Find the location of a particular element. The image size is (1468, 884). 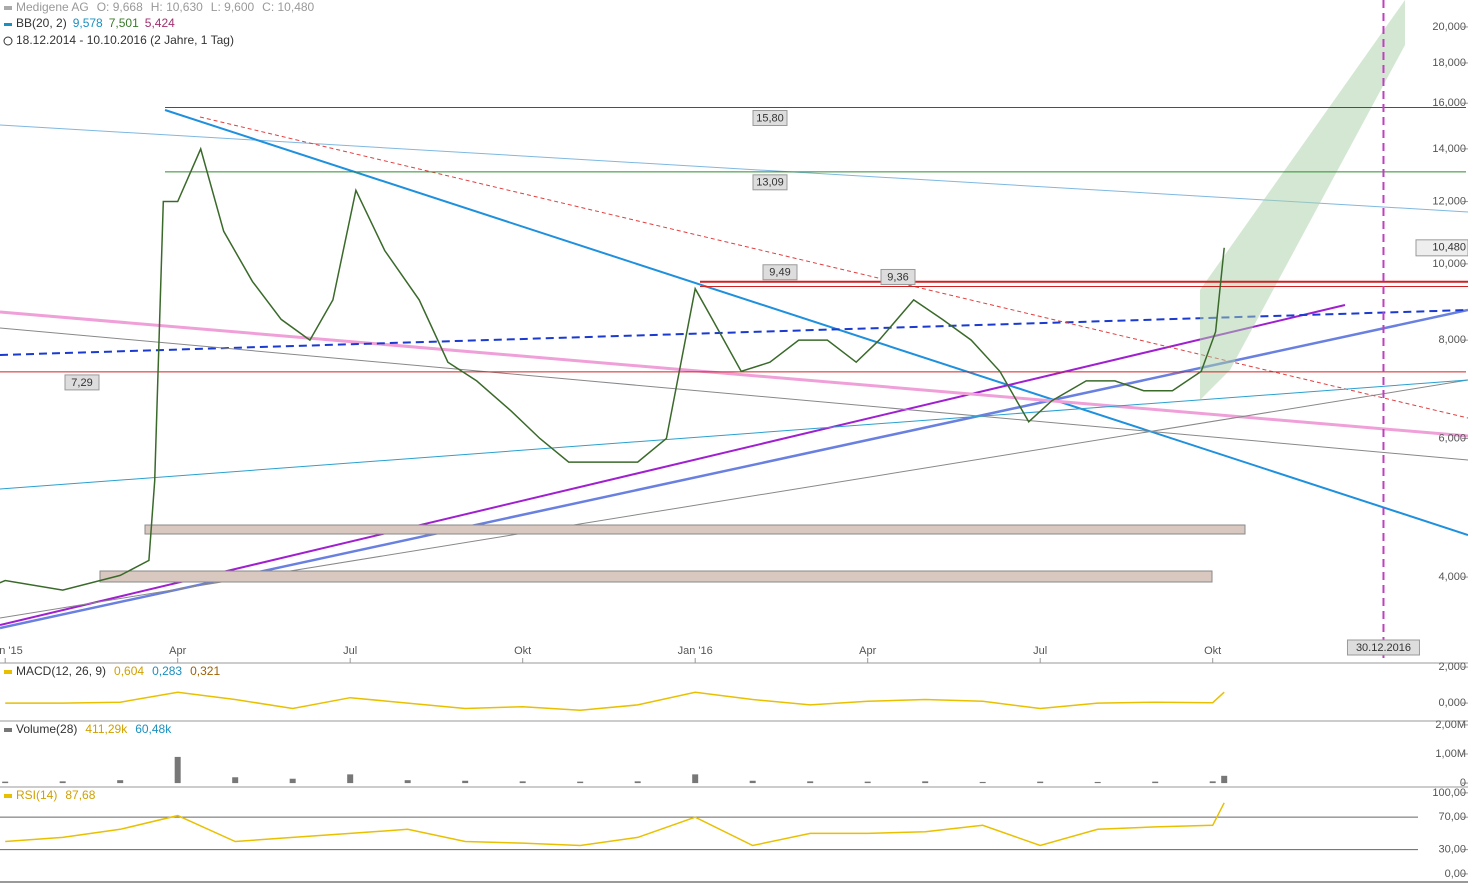

panel-info: H: 10,630 is located at coordinates (177, 7).